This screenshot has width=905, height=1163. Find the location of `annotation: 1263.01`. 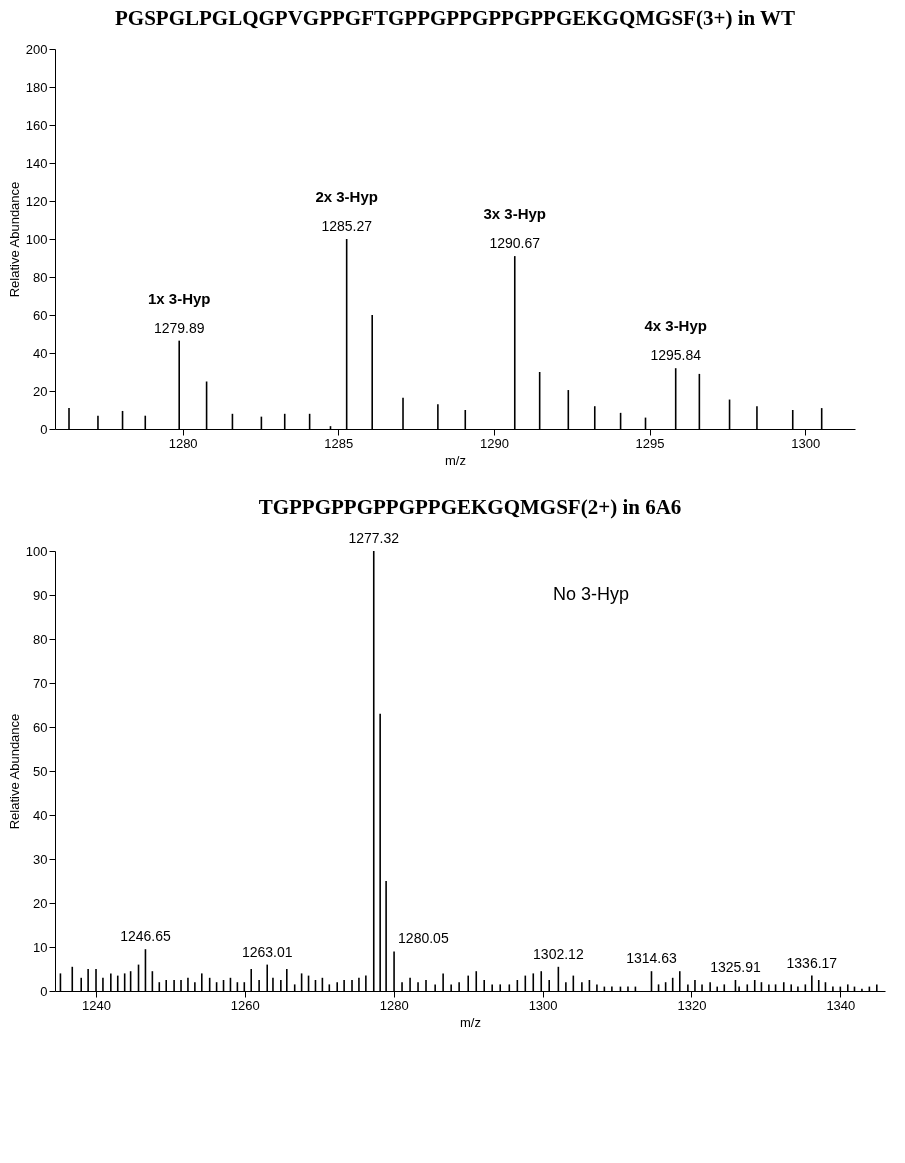

annotation: 1263.01 is located at coordinates (267, 951).